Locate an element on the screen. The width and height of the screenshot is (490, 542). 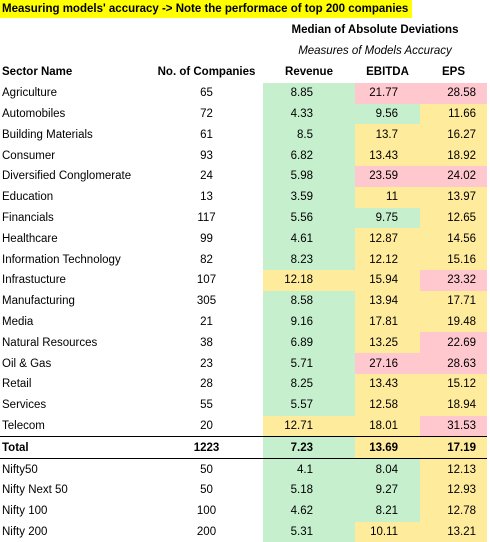
cell: 28.63 is located at coordinates (453, 363).